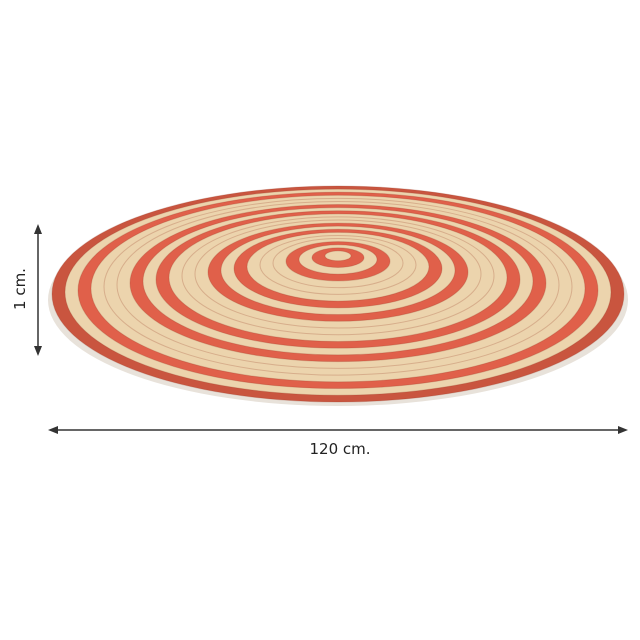 Image resolution: width=640 pixels, height=640 pixels. I want to click on width-label: 120 cm., so click(340, 449).